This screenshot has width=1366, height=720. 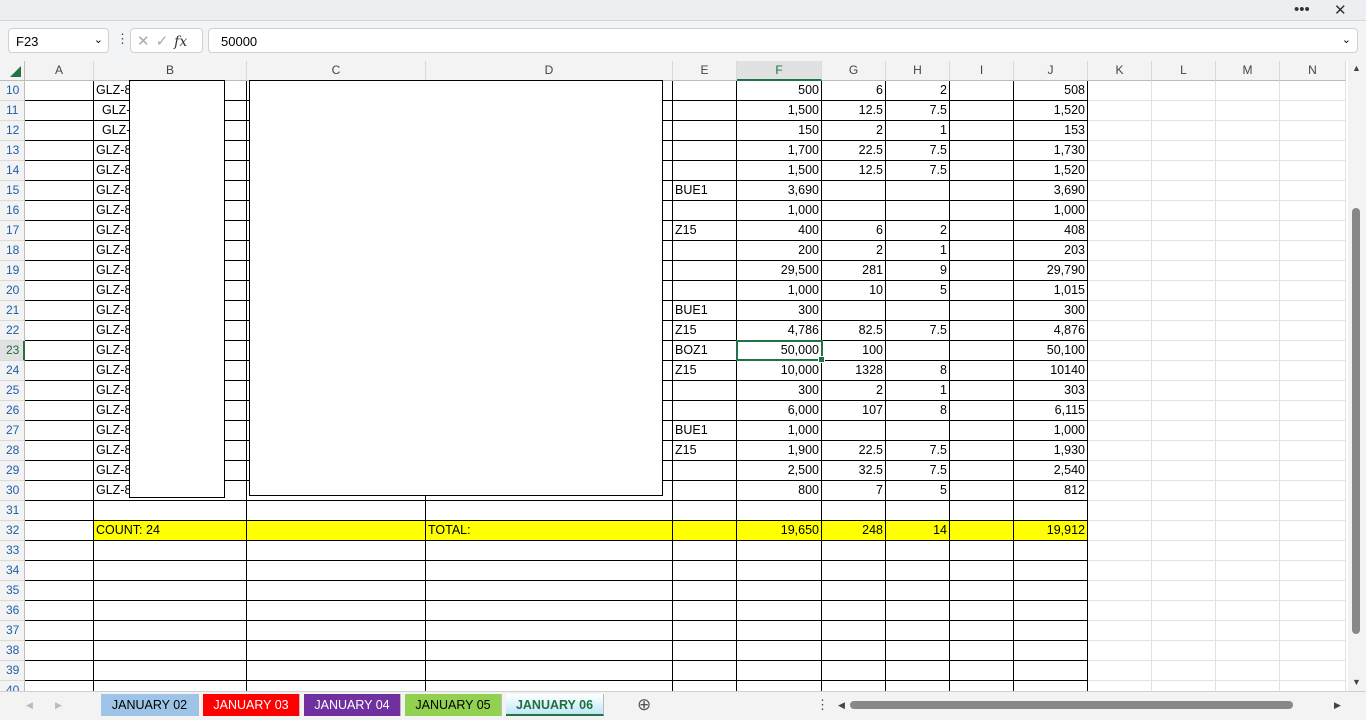 What do you see at coordinates (12, 671) in the screenshot?
I see `row-header: 39` at bounding box center [12, 671].